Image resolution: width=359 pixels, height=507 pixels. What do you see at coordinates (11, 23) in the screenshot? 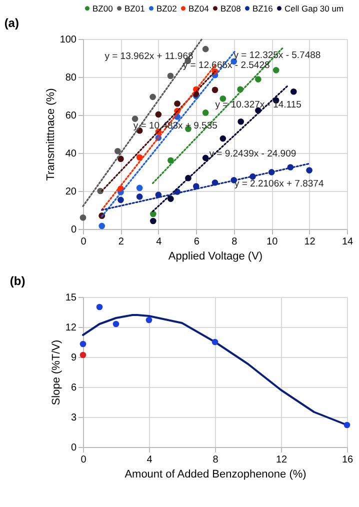
I see `chart-title: (a)` at bounding box center [11, 23].